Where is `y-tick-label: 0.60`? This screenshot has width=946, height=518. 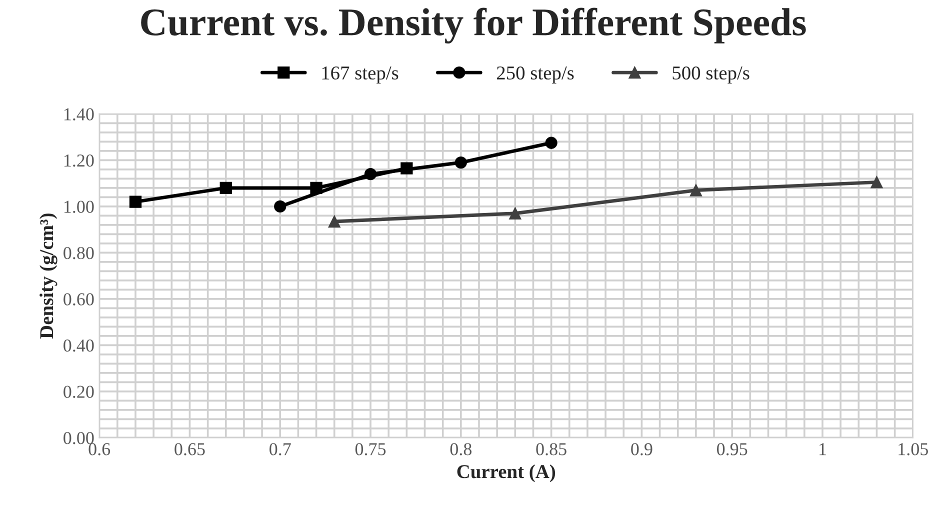 y-tick-label: 0.60 is located at coordinates (79, 299).